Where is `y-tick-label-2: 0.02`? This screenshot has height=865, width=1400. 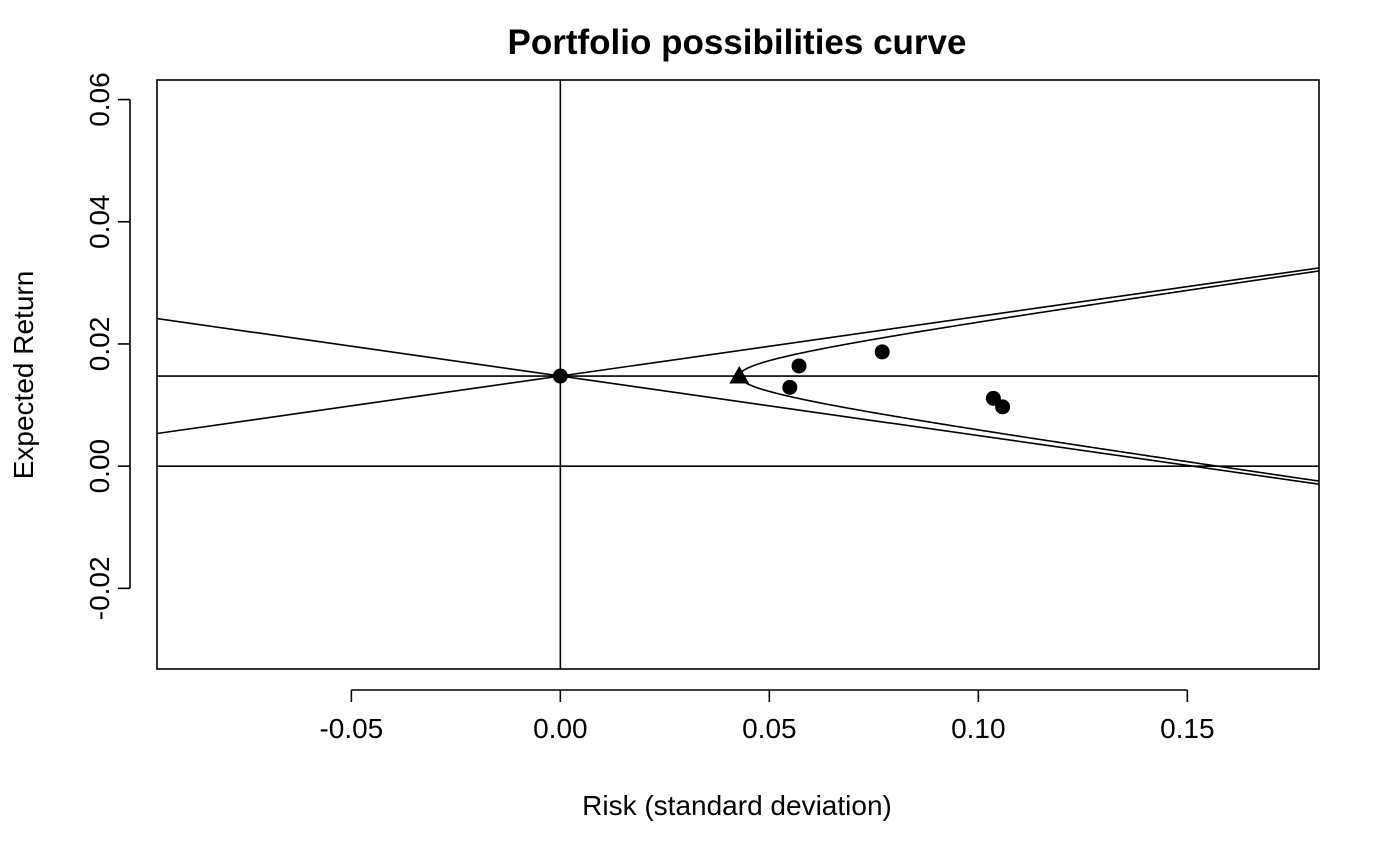
y-tick-label-2: 0.02 is located at coordinates (99, 344).